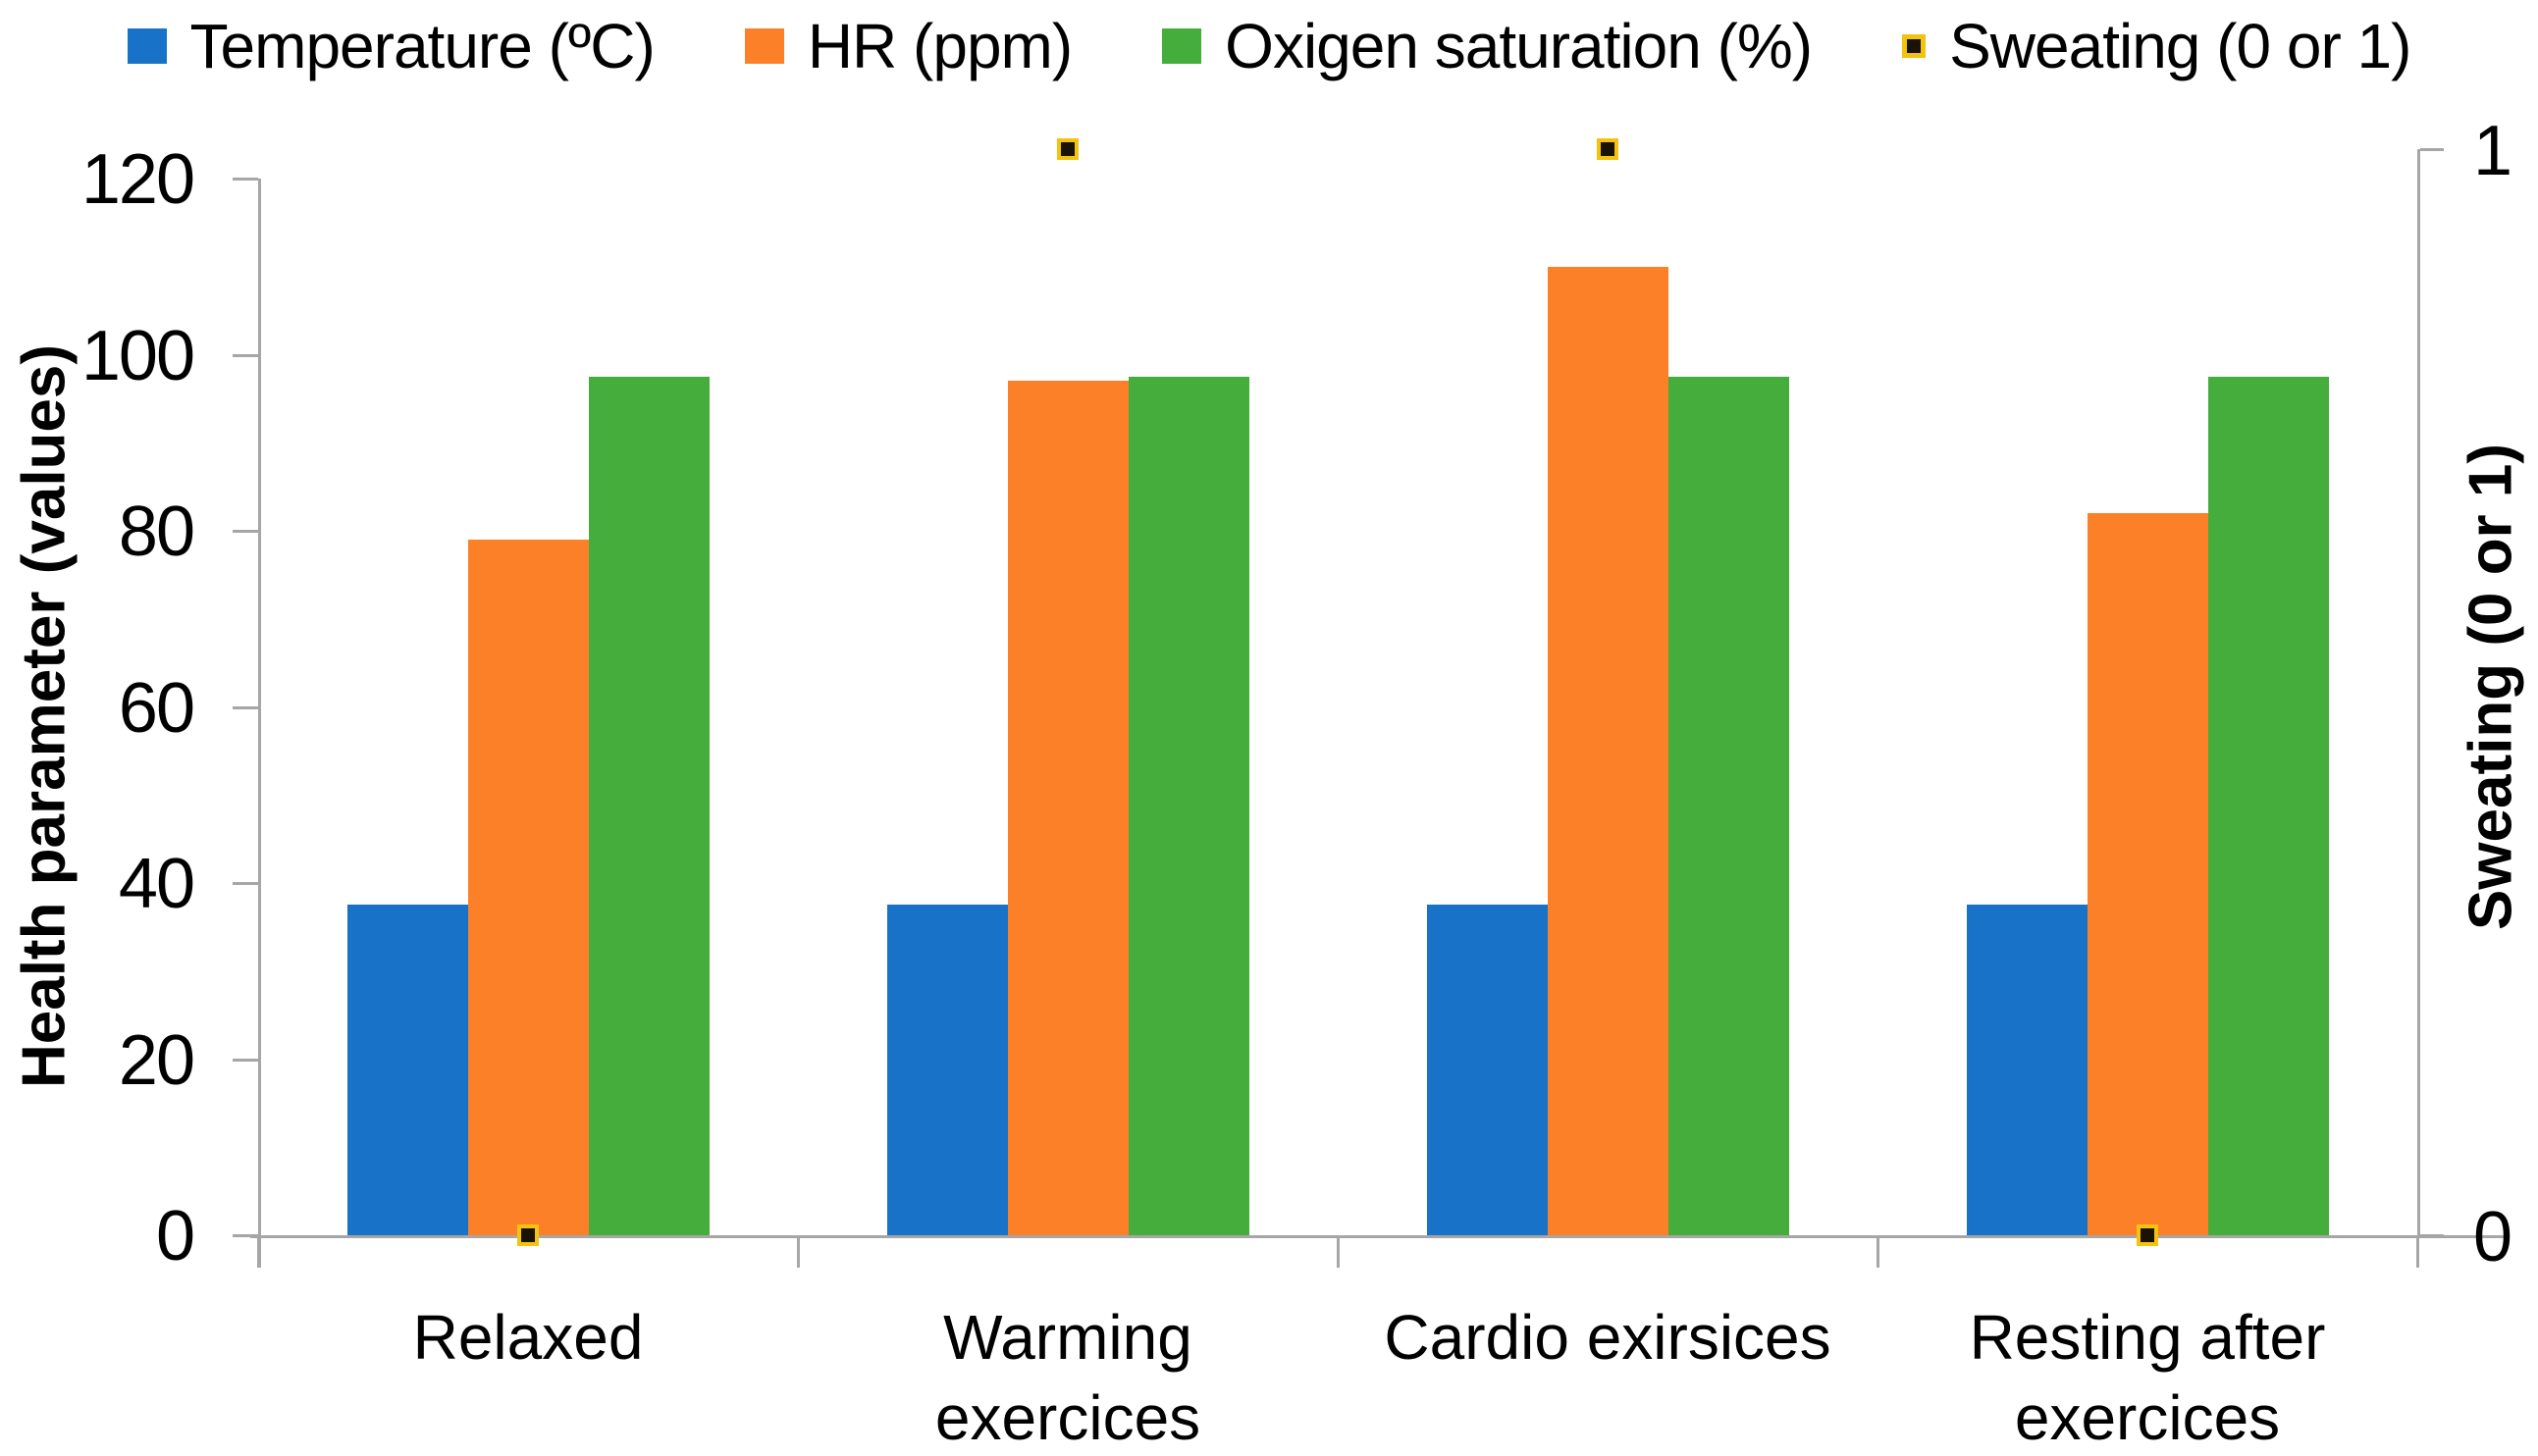  Describe the element at coordinates (2418, 693) in the screenshot. I see `y2-axis-line` at that location.